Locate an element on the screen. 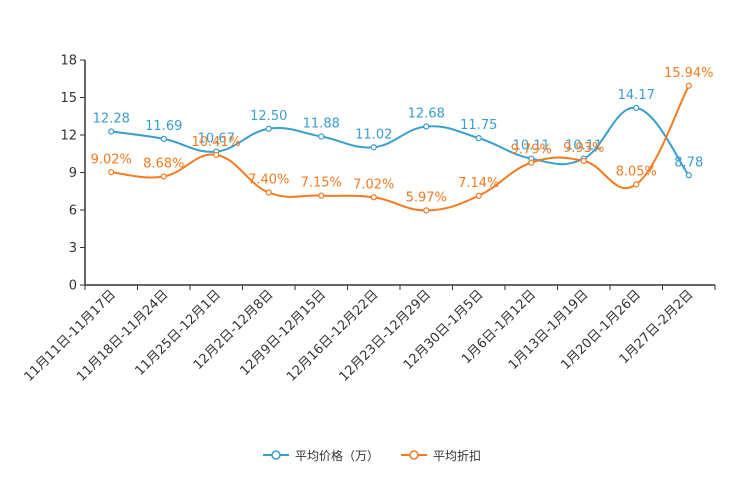 Image resolution: width=744 pixels, height=496 pixels. data-label: 12.50 is located at coordinates (268, 116).